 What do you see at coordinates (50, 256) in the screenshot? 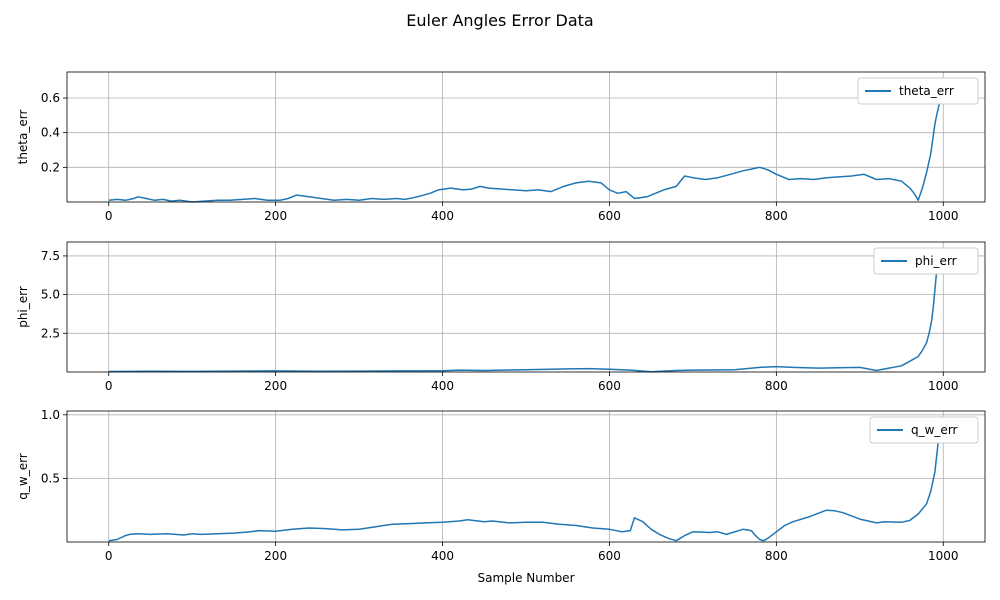
I see `y-tick-label: 7.5` at bounding box center [50, 256].